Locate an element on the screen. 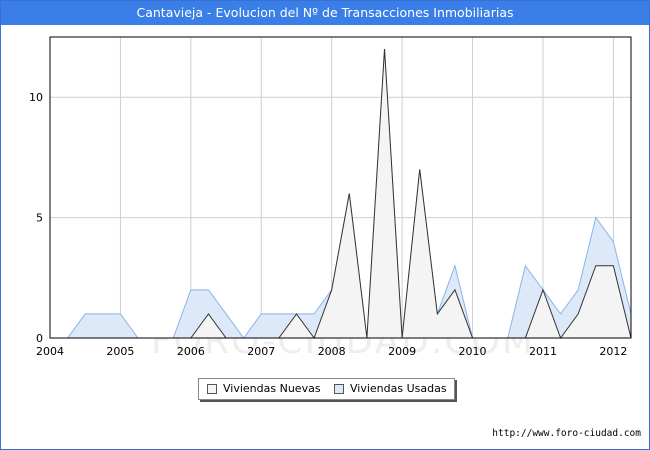  legend: Viviendas Nuevas Viviendas Usadas is located at coordinates (326, 389).